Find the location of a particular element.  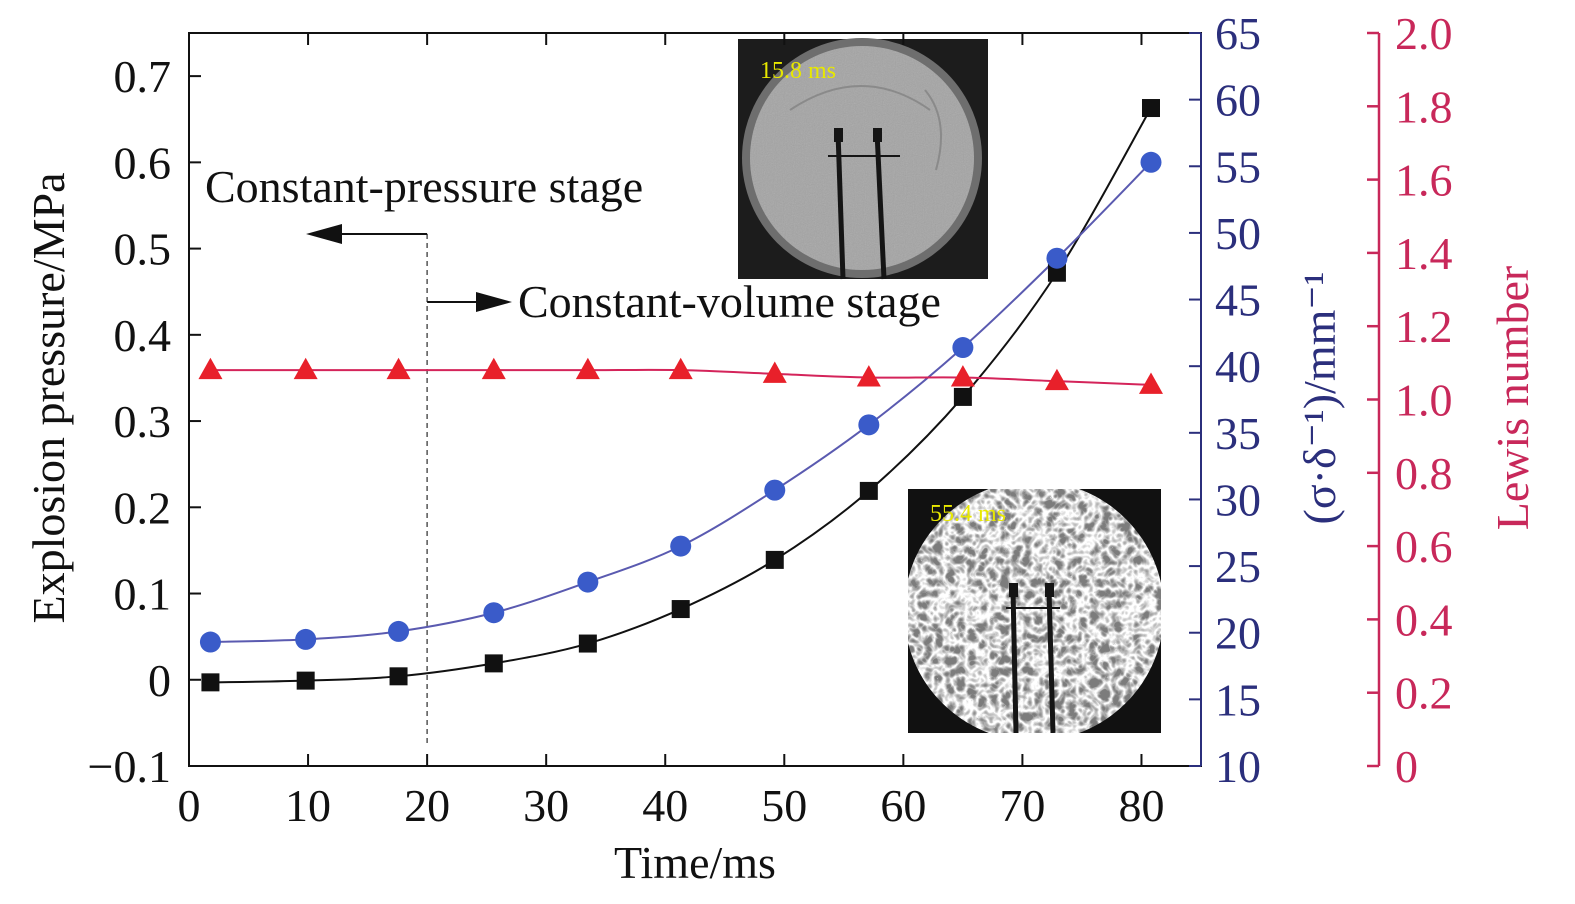

y-right1-tick-label: 60 is located at coordinates (1238, 100).